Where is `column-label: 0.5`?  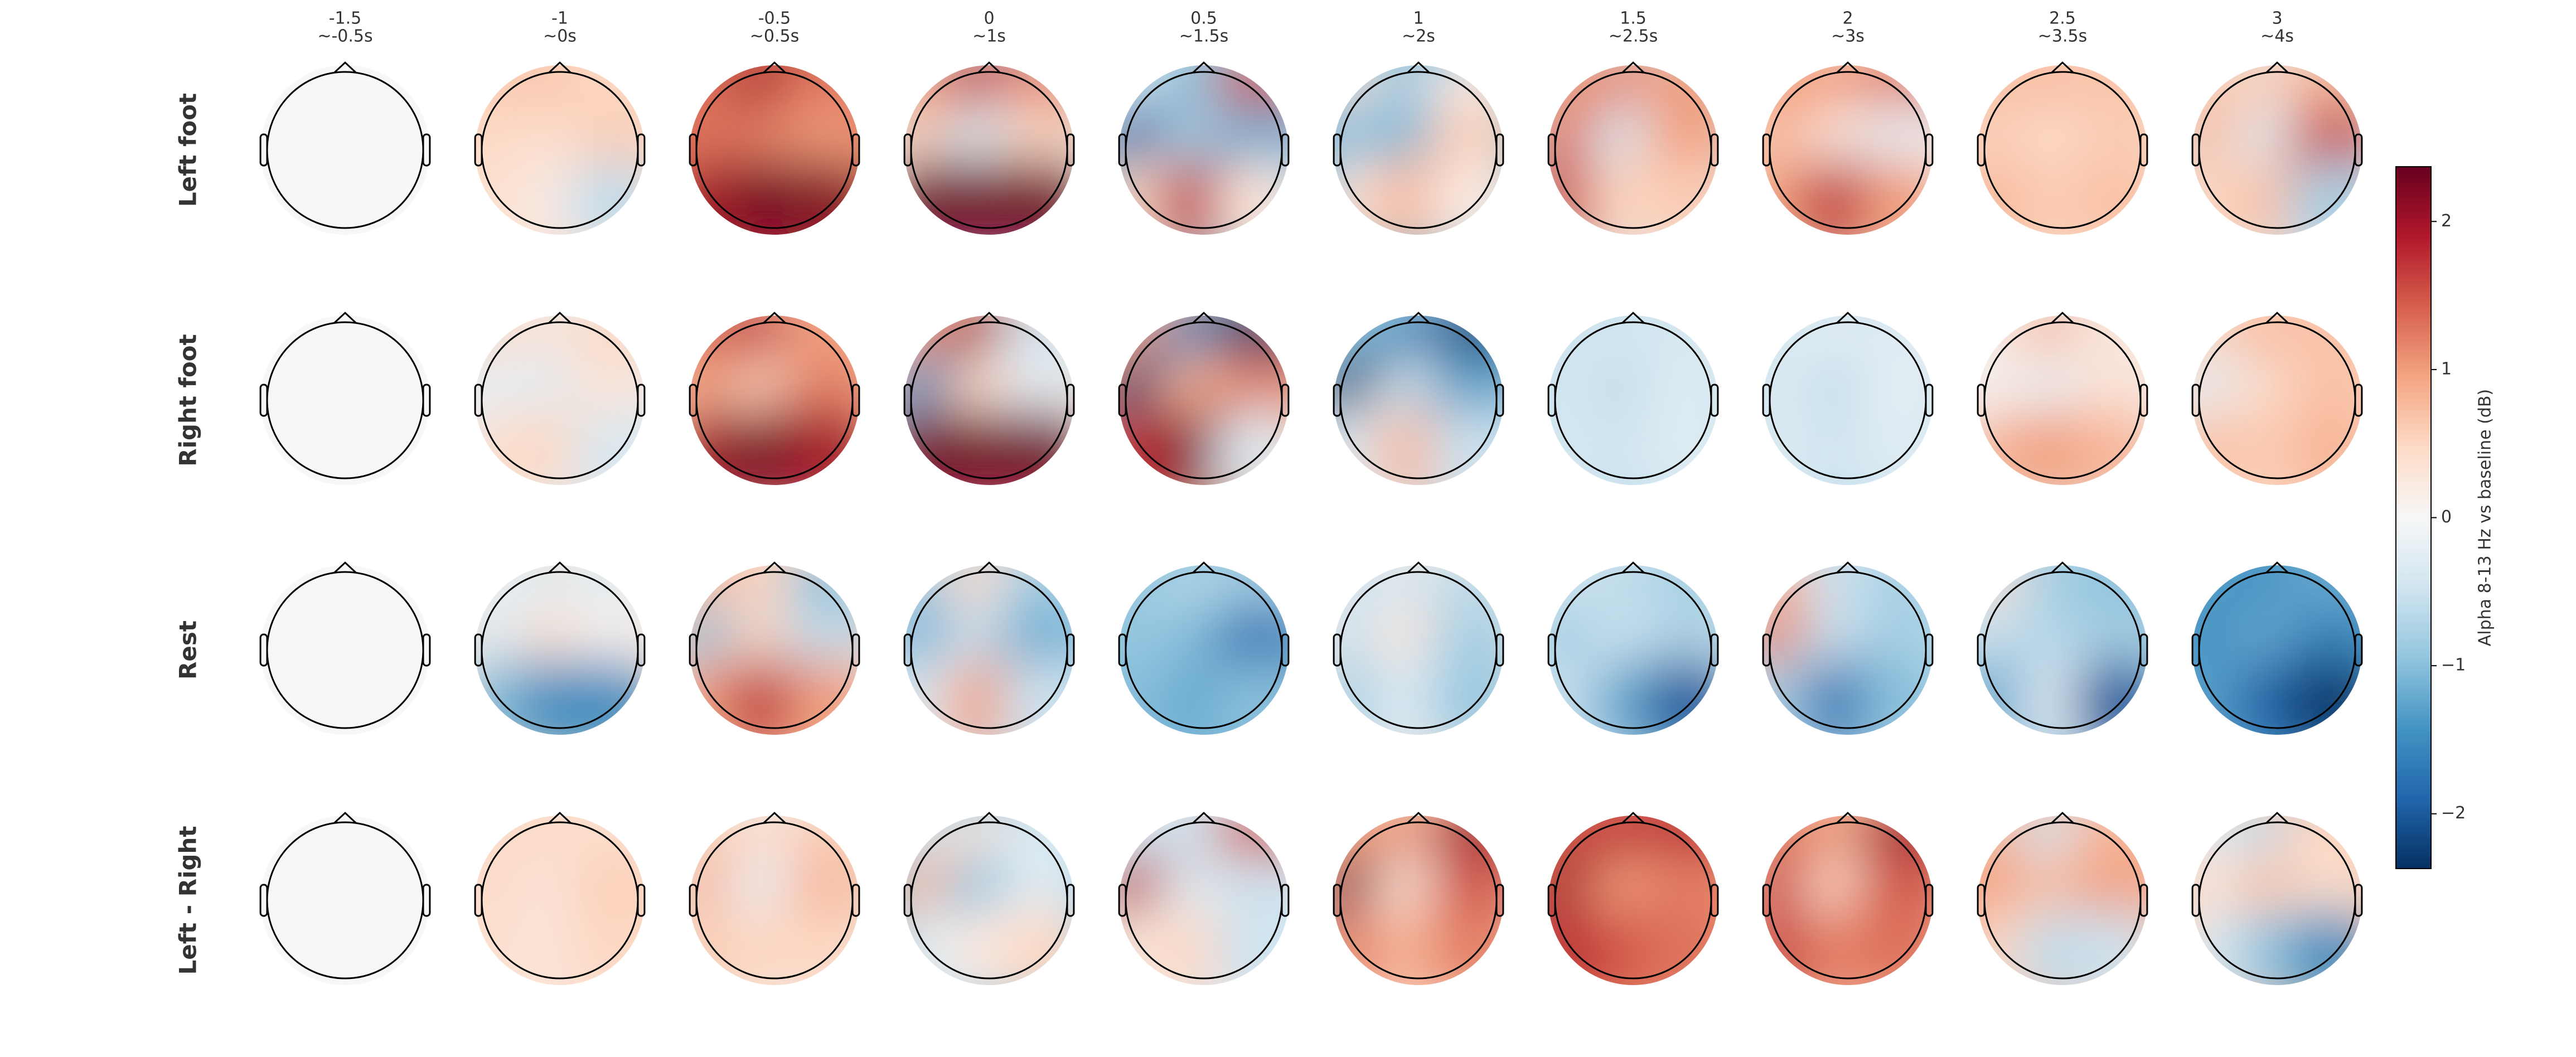 column-label: 0.5 is located at coordinates (1203, 19).